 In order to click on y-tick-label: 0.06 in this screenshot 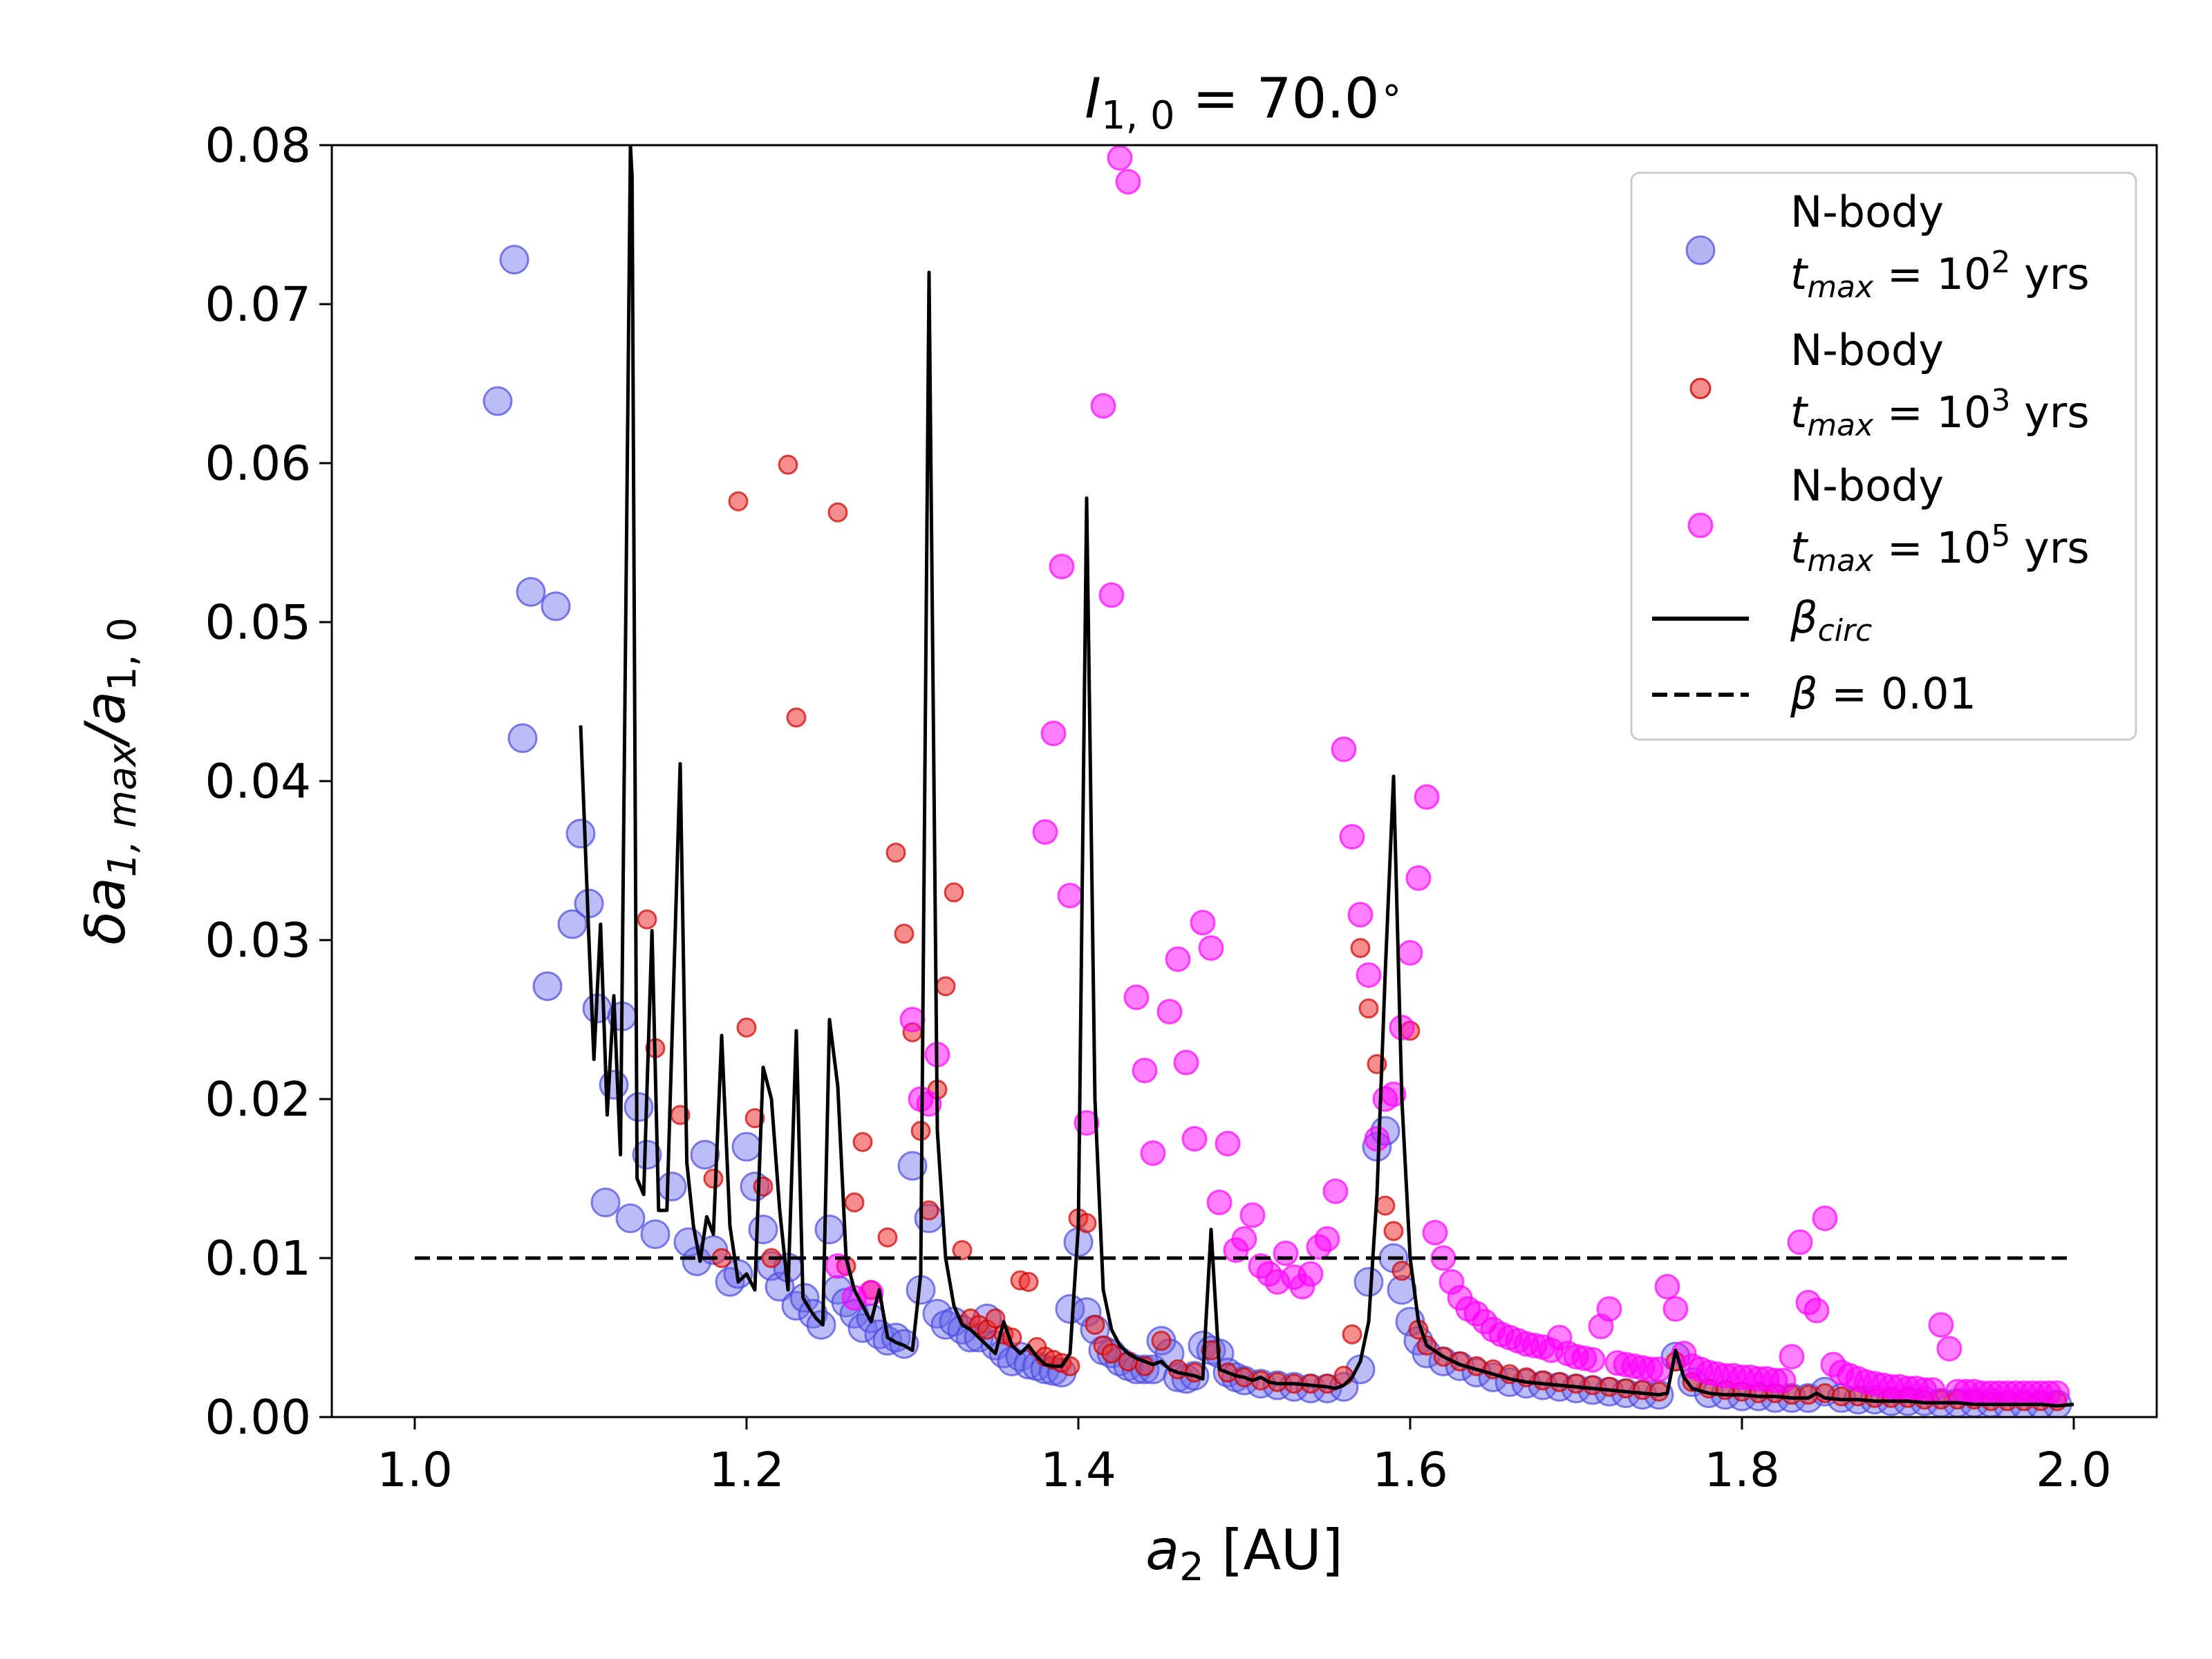, I will do `click(258, 463)`.